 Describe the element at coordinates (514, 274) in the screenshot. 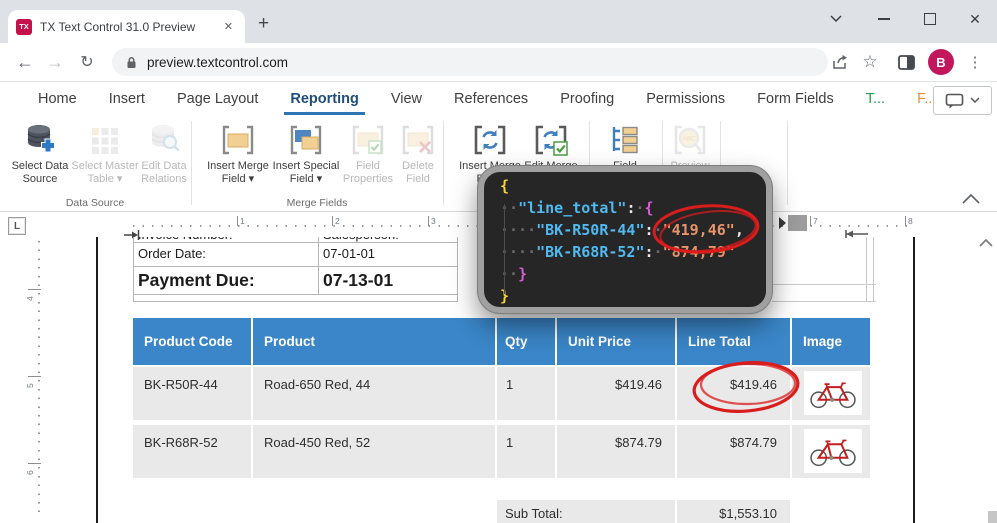

I see `code-line: ··}` at that location.